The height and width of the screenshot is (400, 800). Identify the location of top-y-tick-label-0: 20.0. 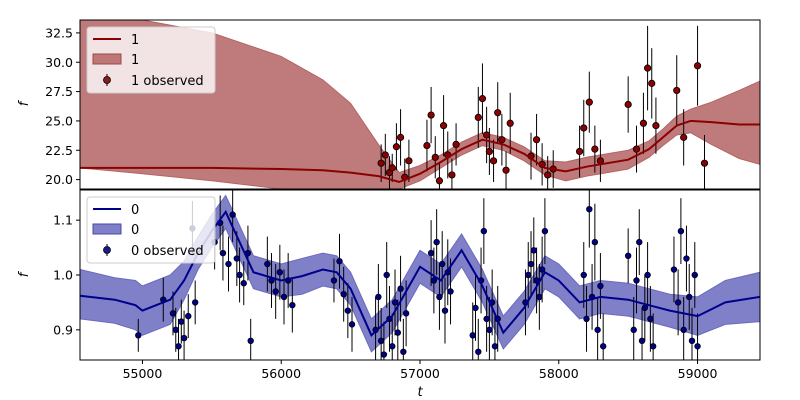
(59, 179).